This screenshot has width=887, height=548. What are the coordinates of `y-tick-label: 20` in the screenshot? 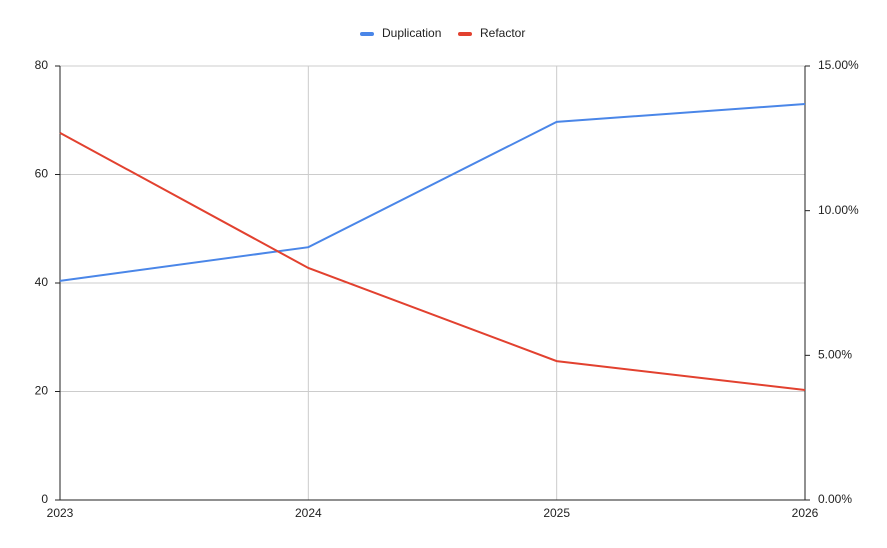 It's located at (42, 391).